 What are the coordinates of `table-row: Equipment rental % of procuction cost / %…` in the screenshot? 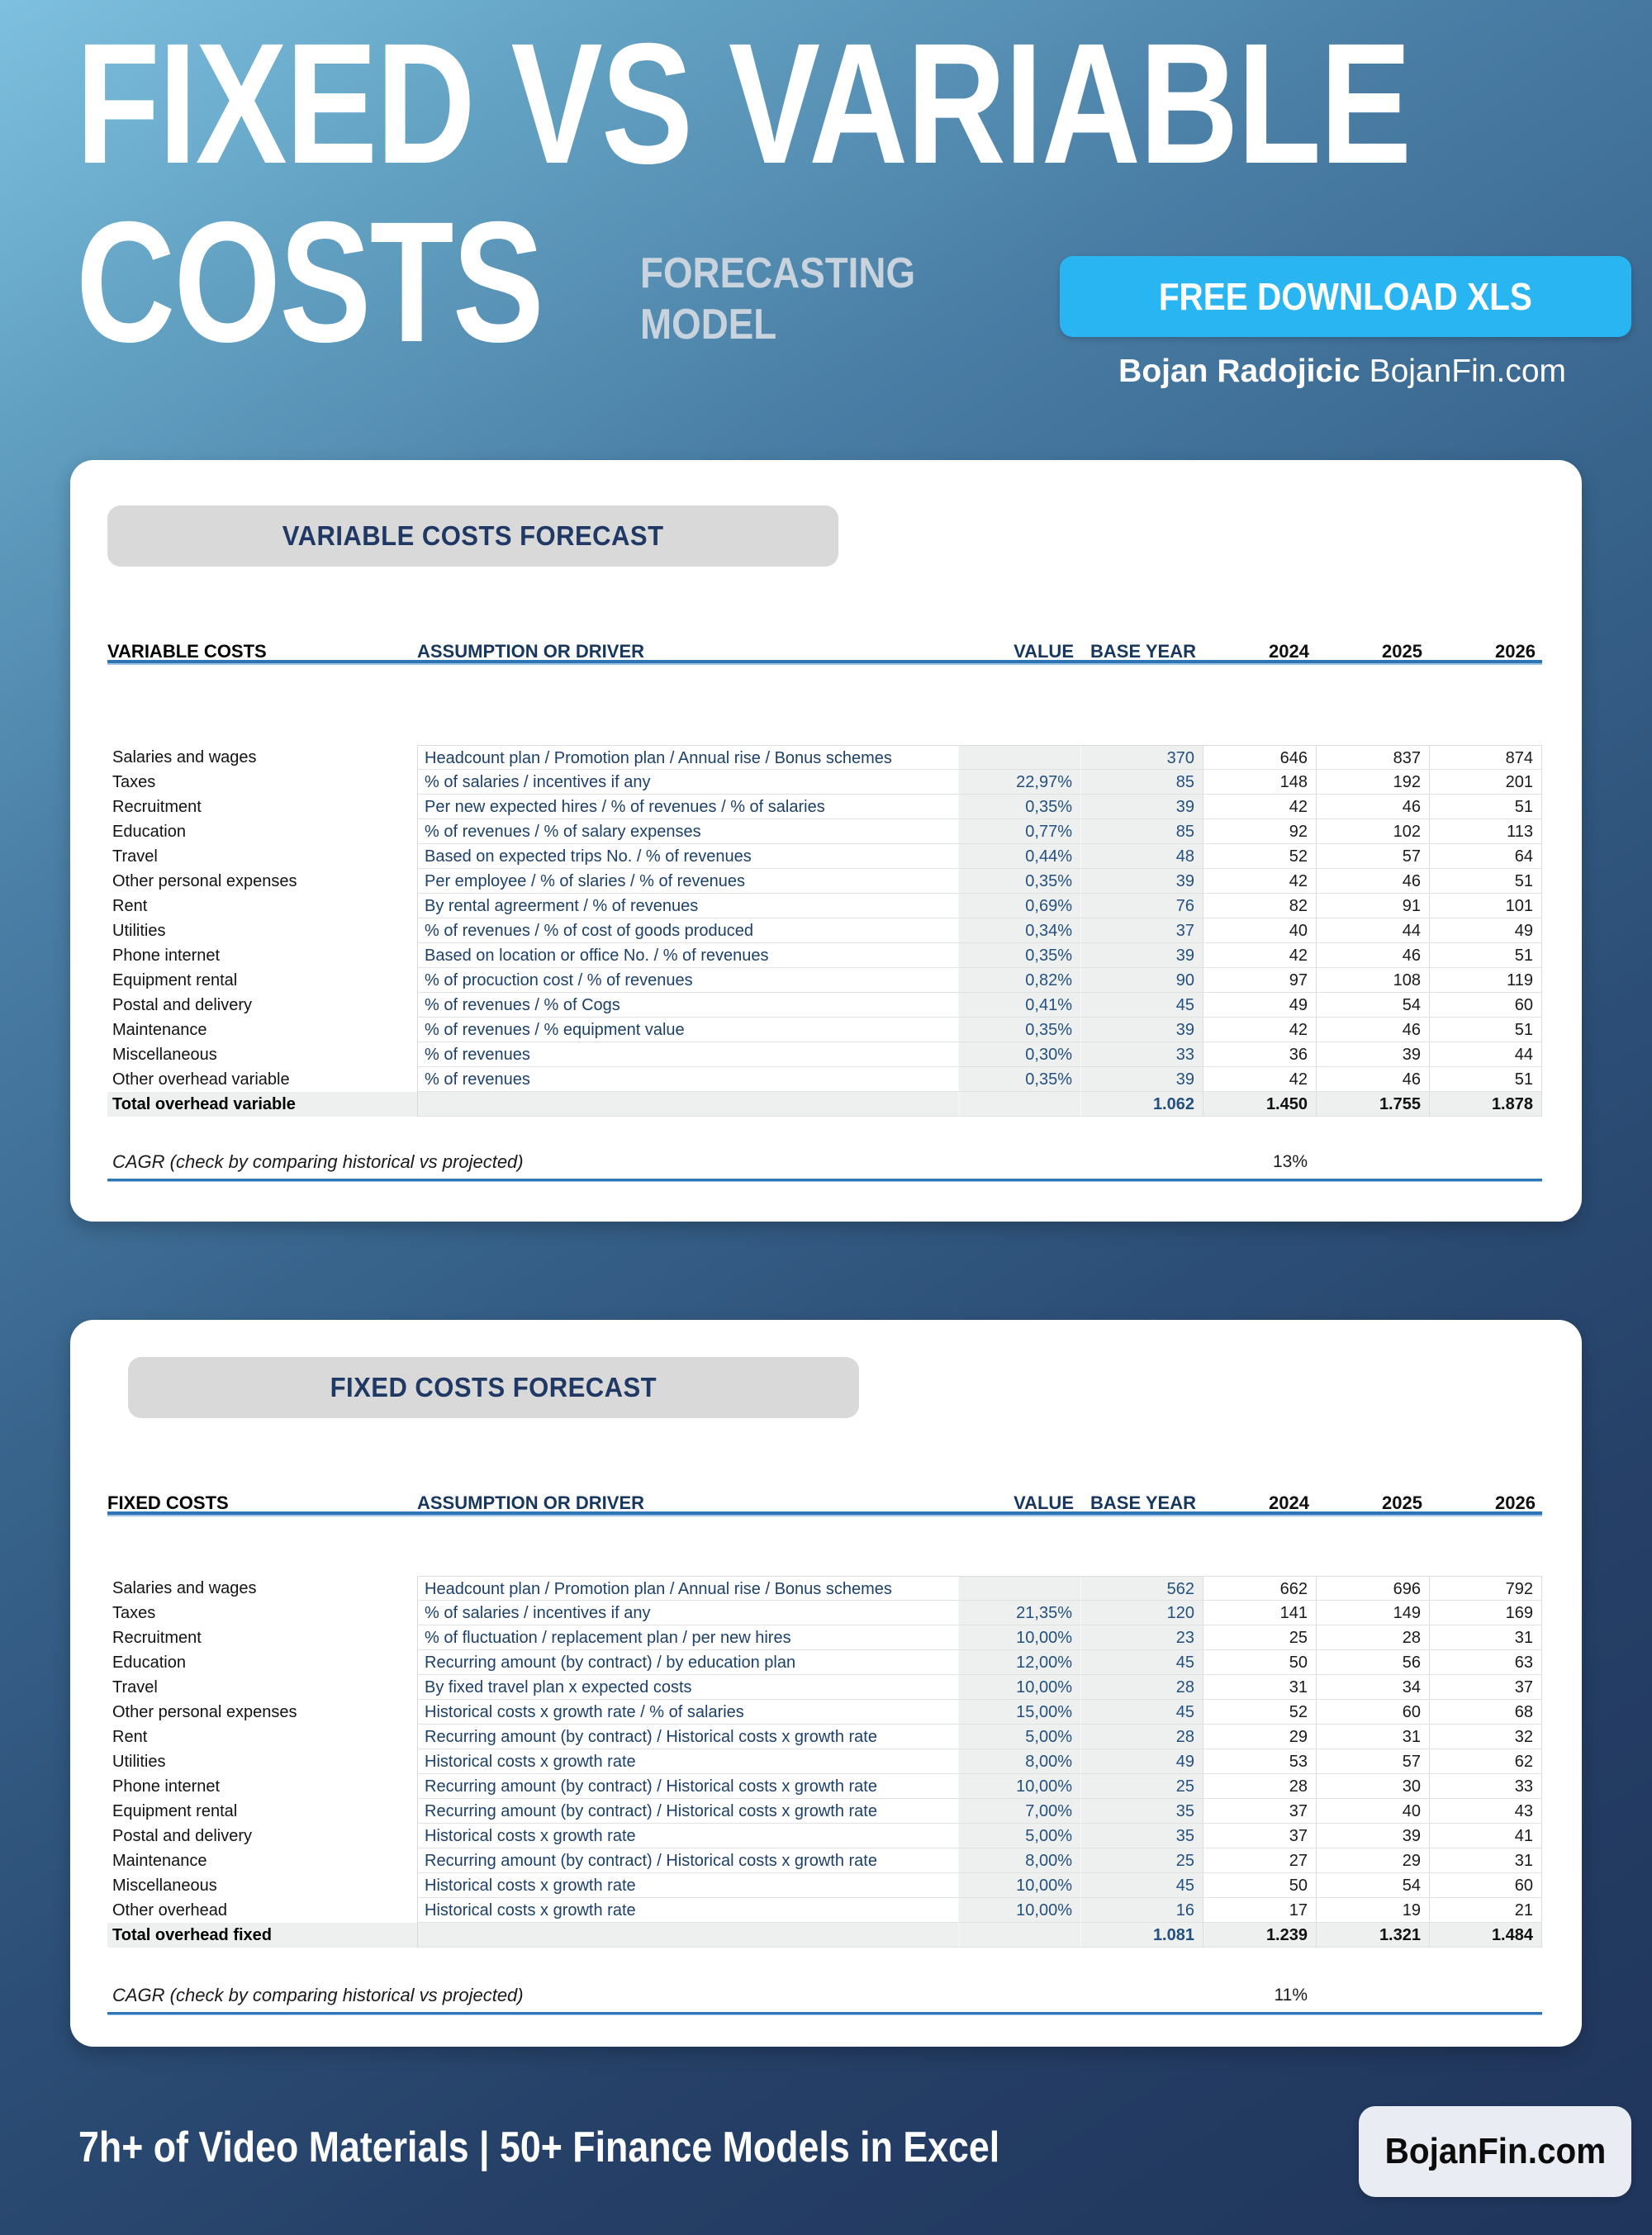 It's located at (824, 980).